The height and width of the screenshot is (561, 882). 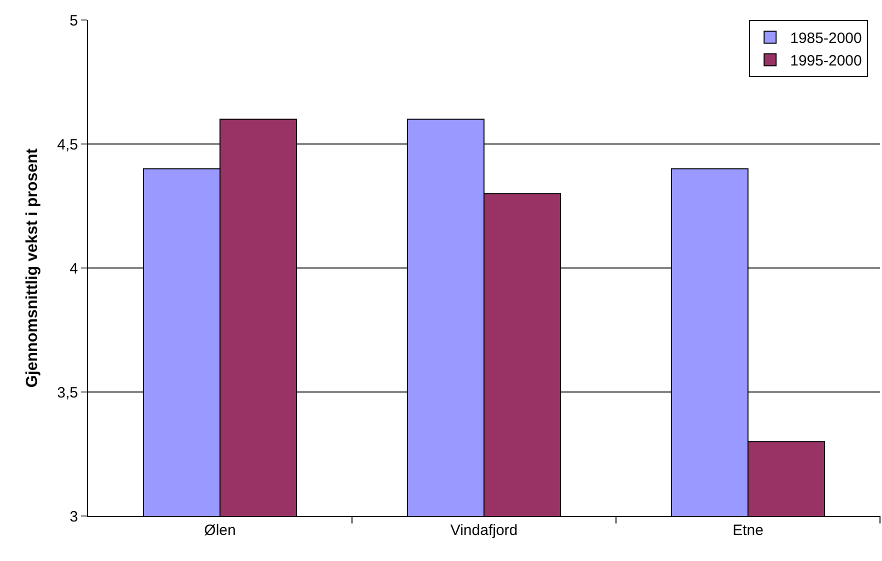 I want to click on legend-label: 1995-2000, so click(x=826, y=61).